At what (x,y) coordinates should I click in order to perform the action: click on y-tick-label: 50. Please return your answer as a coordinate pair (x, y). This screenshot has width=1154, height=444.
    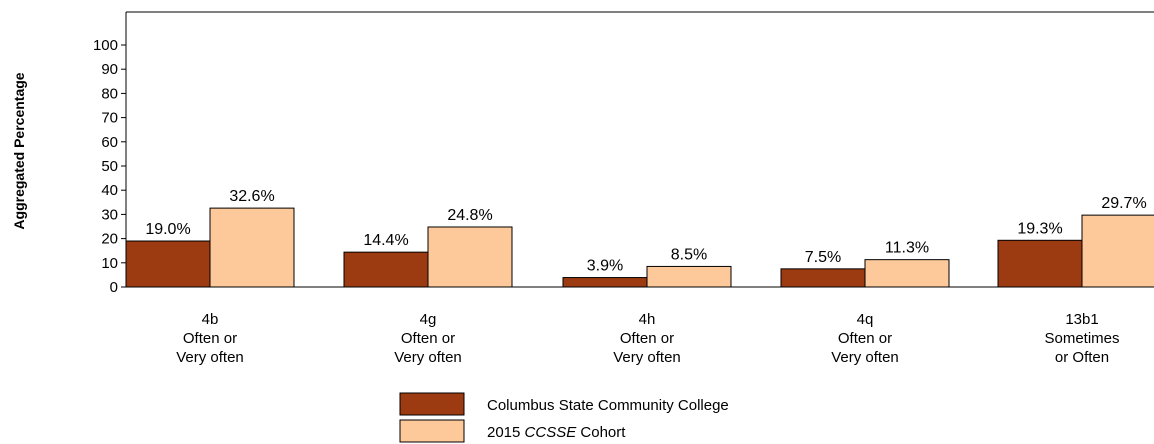
    Looking at the image, I should click on (109, 166).